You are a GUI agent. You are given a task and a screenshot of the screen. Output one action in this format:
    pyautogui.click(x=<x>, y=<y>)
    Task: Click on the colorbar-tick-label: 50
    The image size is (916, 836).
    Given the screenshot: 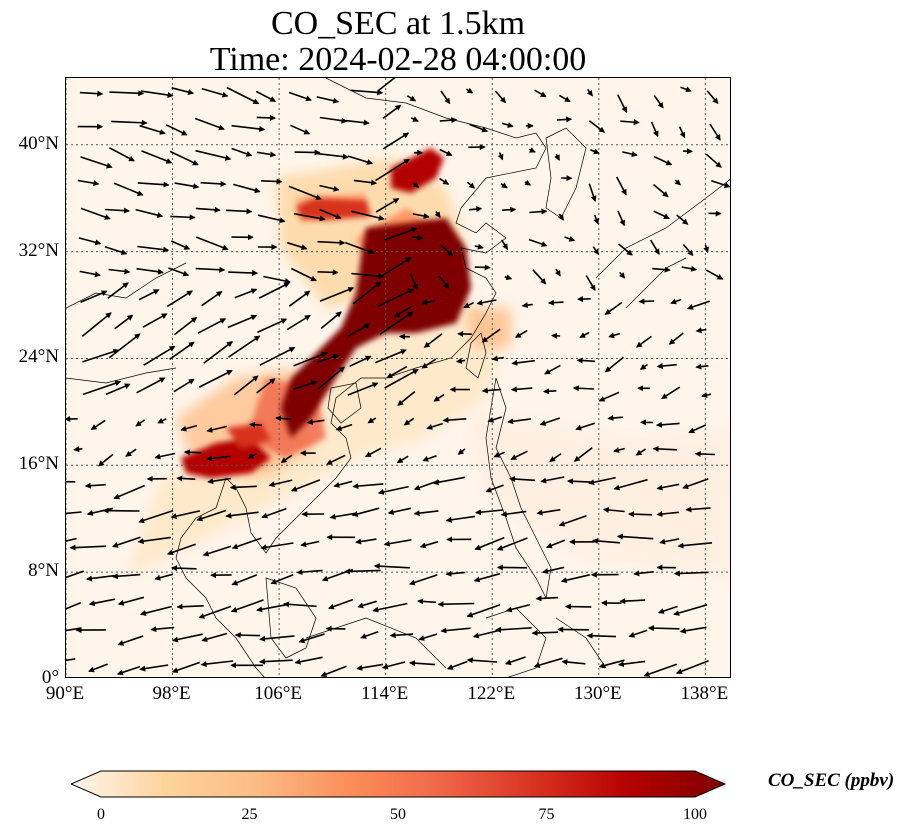 What is the action you would take?
    pyautogui.click(x=398, y=814)
    